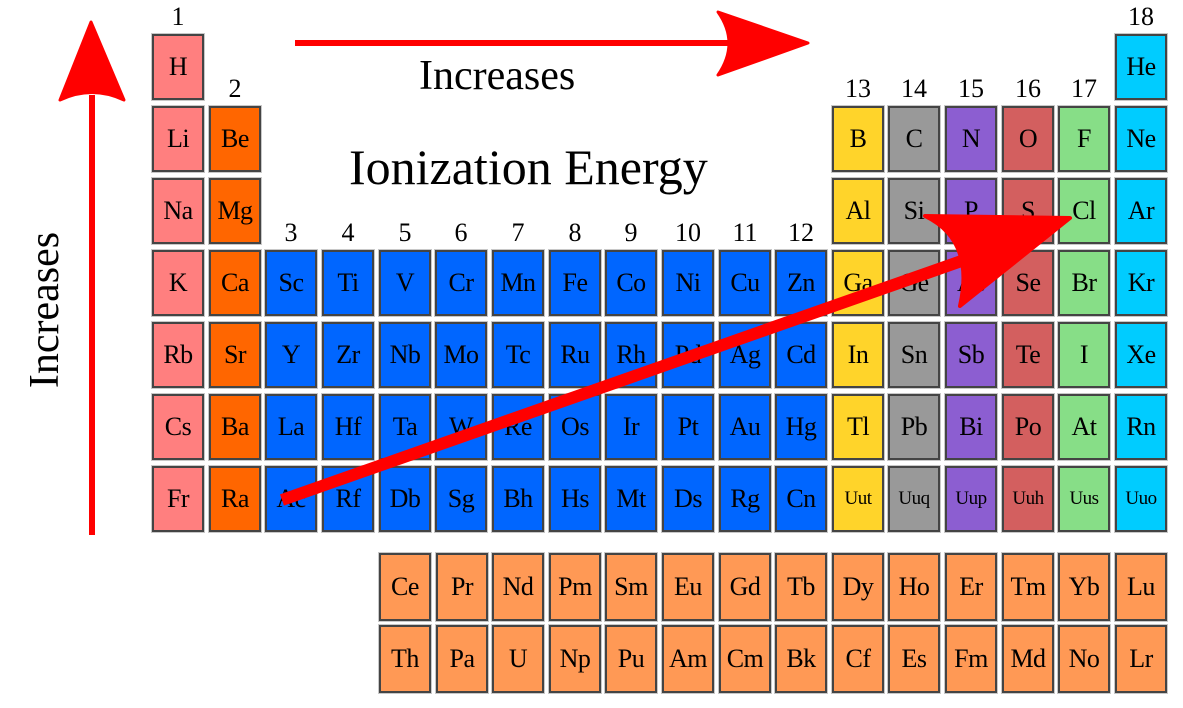 The width and height of the screenshot is (1183, 708). I want to click on element-cell-nb: Nb, so click(405, 355).